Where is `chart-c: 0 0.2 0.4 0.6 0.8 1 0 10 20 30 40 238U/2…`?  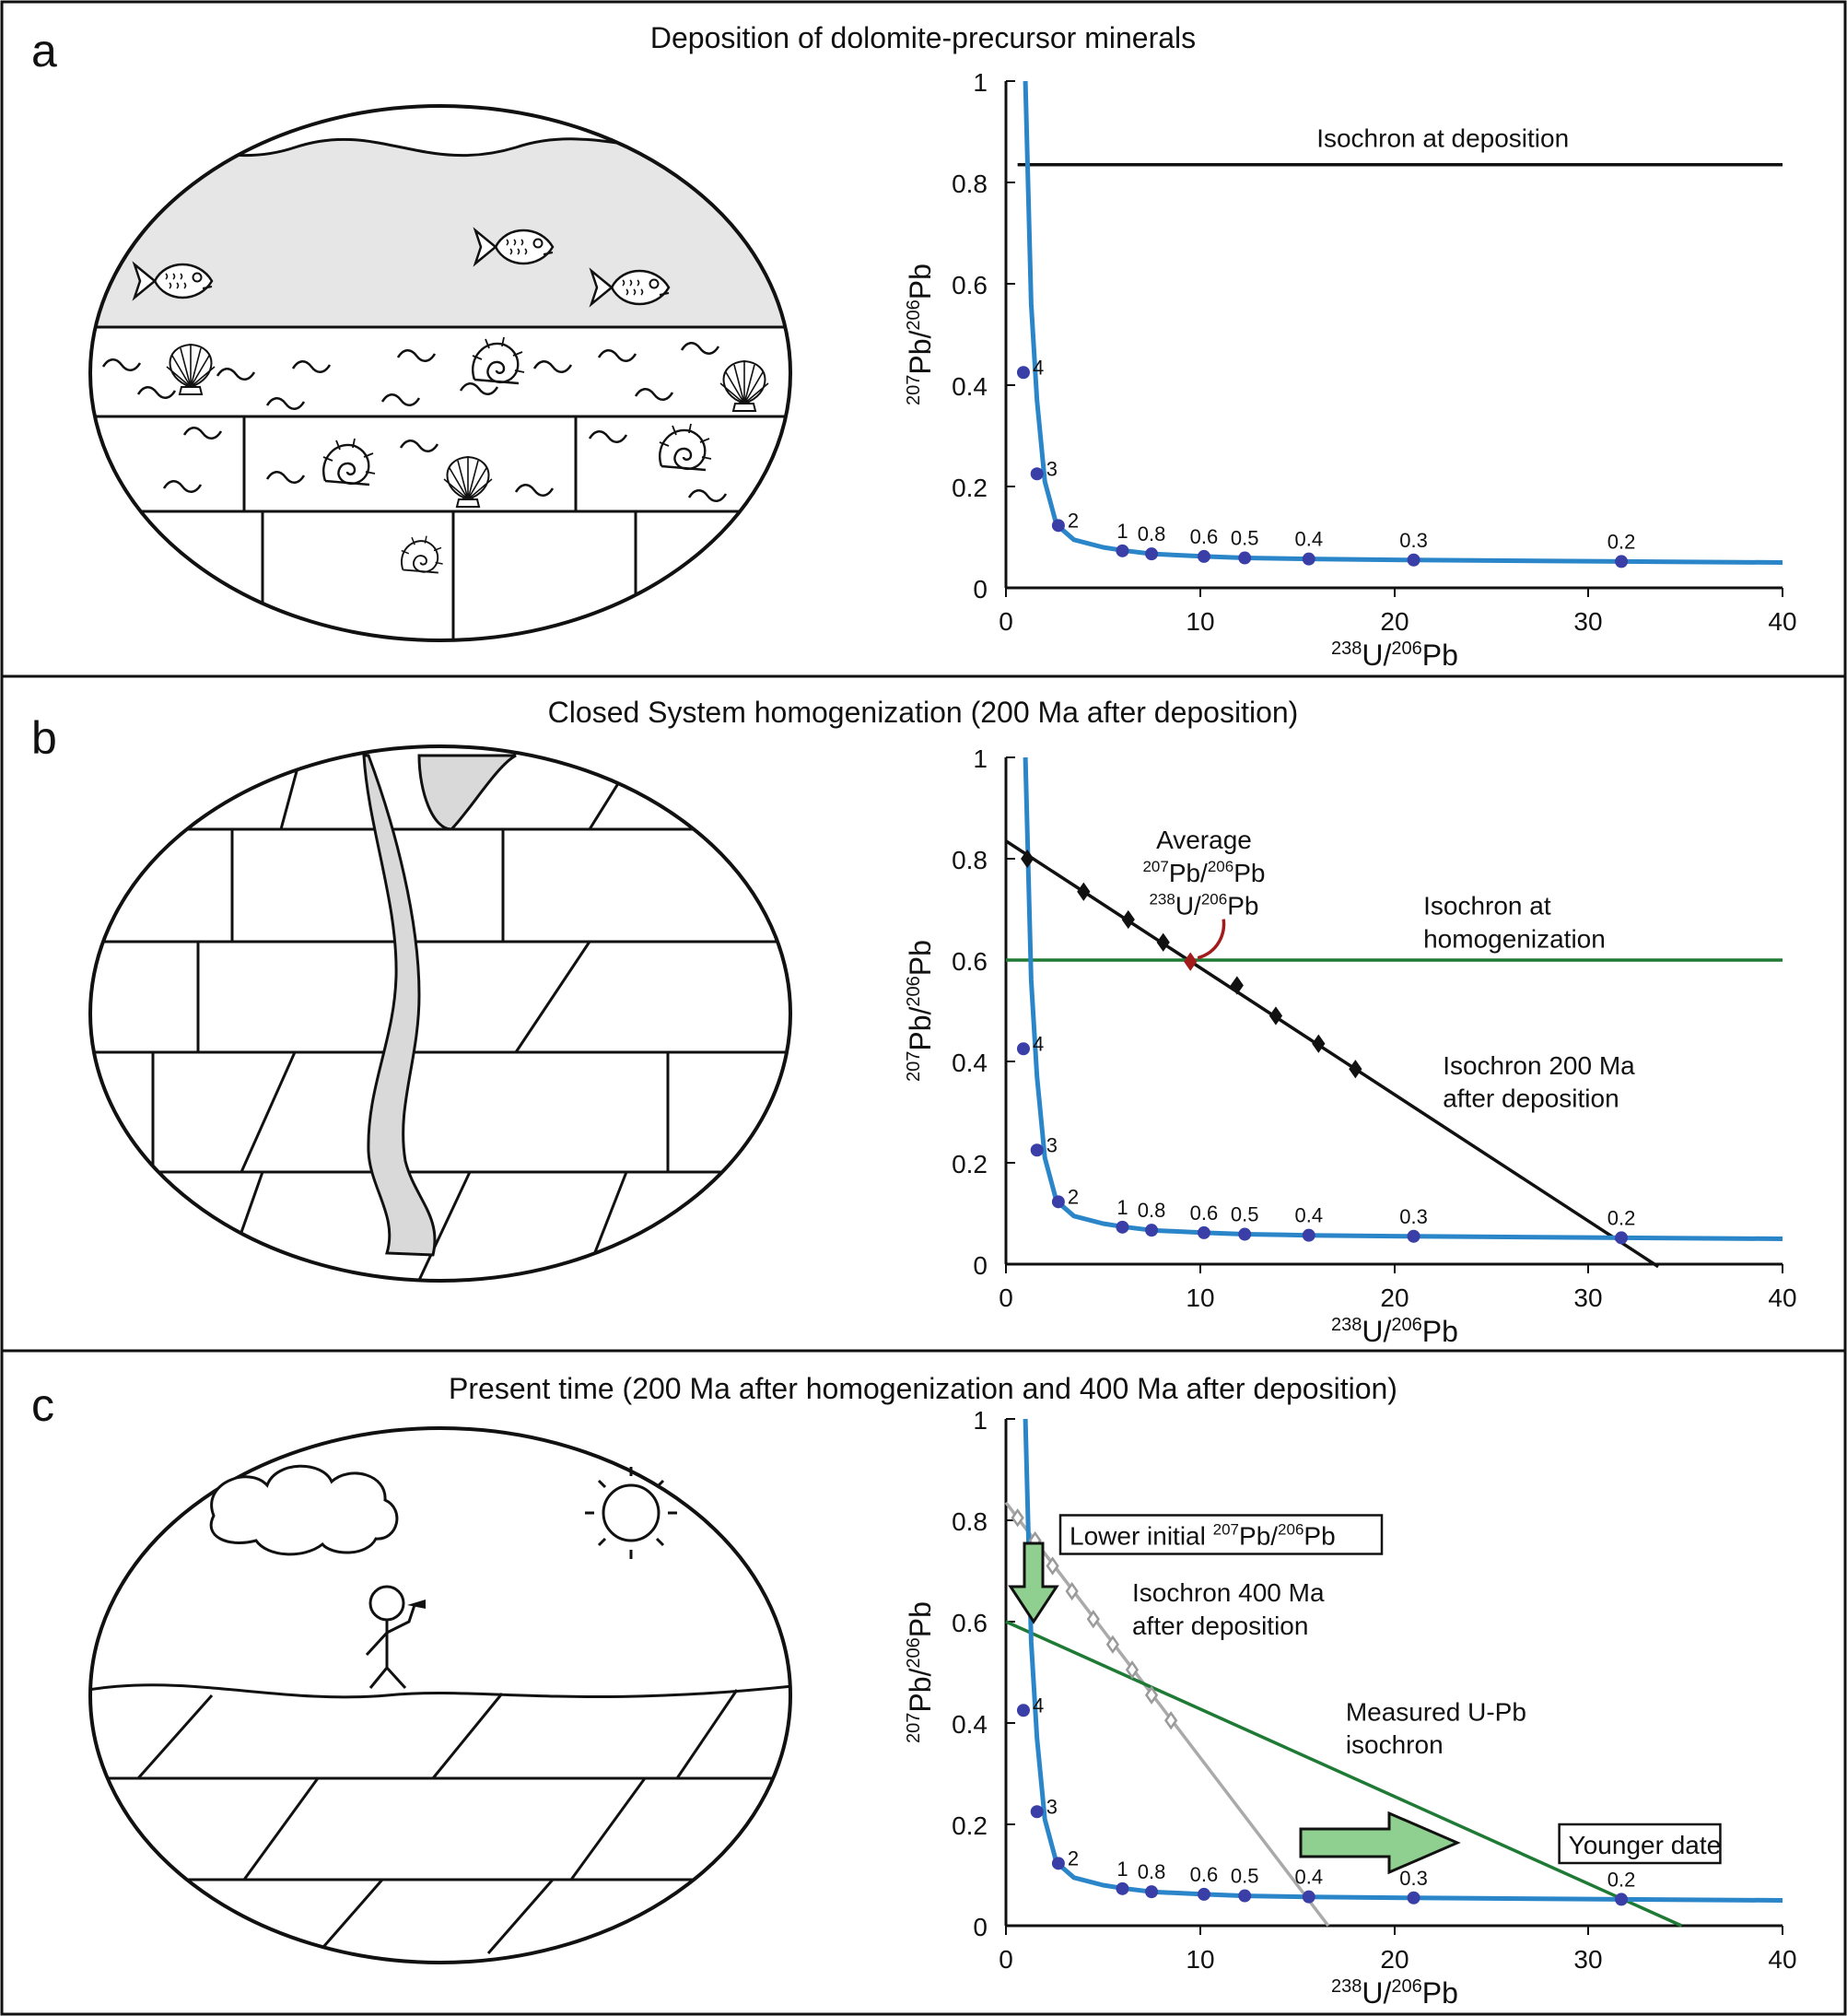 chart-c: 0 0.2 0.4 0.6 0.8 1 0 10 20 30 40 238U/2… is located at coordinates (1350, 1708).